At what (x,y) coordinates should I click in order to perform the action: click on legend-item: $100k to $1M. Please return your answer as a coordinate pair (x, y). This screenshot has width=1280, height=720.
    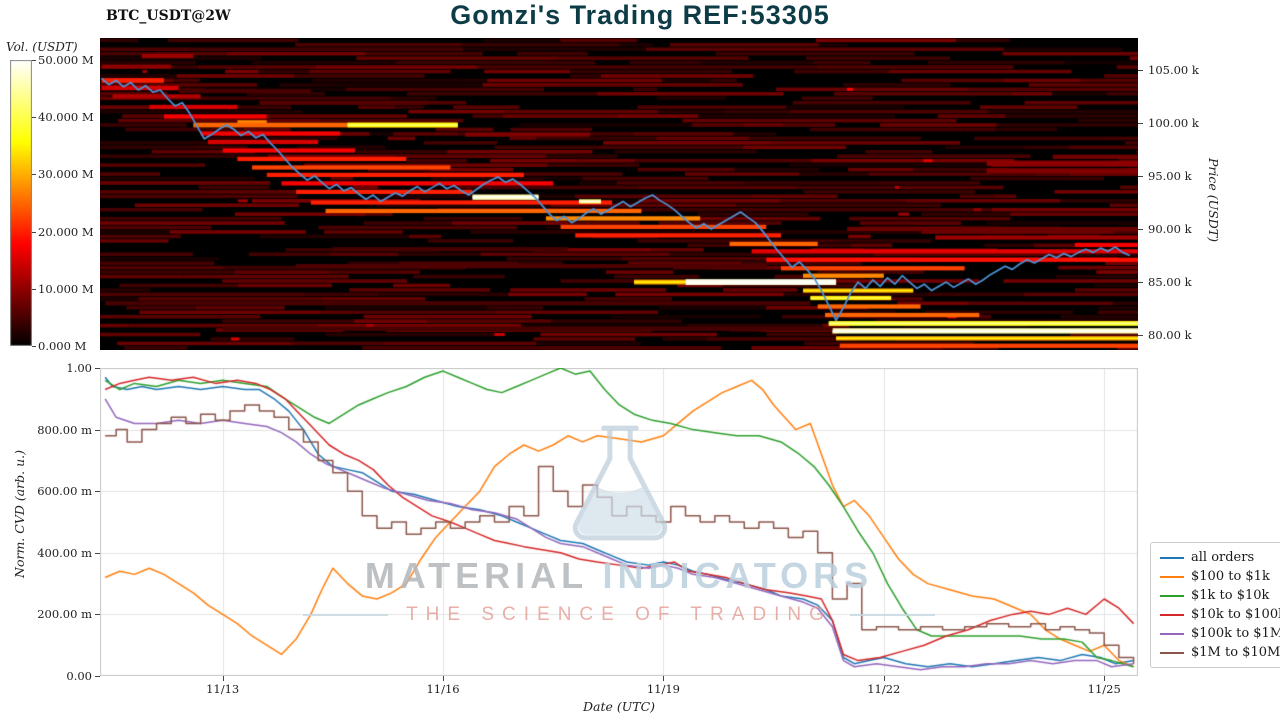
    Looking at the image, I should click on (1220, 633).